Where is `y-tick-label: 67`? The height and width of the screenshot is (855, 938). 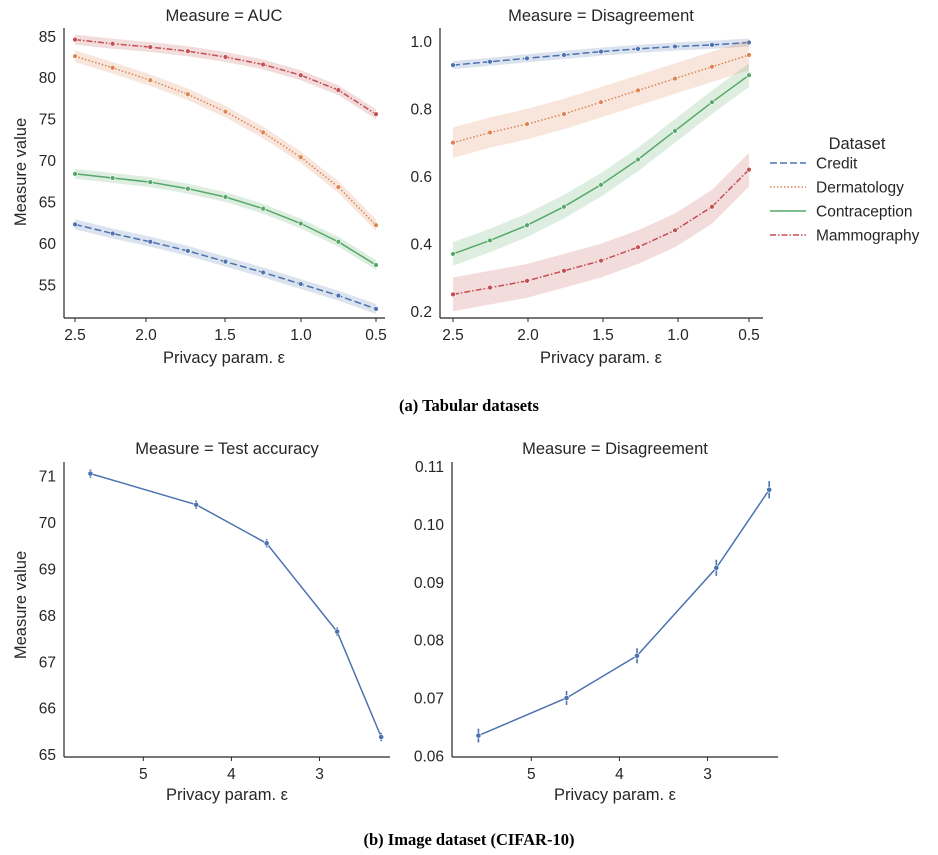 y-tick-label: 67 is located at coordinates (47, 662).